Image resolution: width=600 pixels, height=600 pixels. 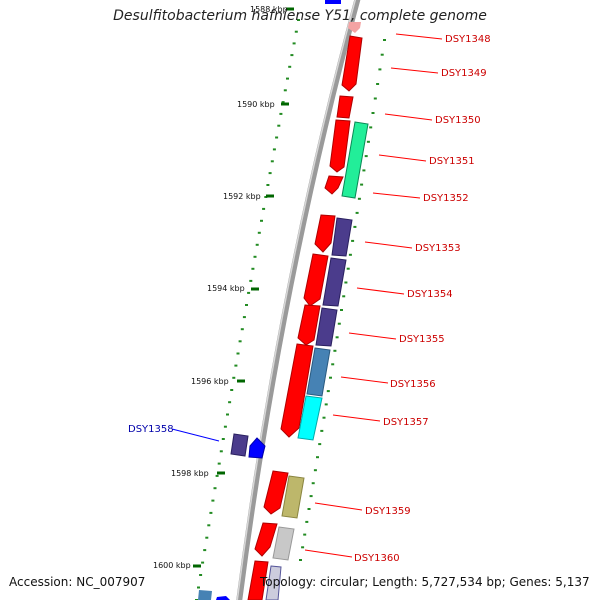 What do you see at coordinates (345, 107) in the screenshot?
I see `gene-feature-dsy1350` at bounding box center [345, 107].